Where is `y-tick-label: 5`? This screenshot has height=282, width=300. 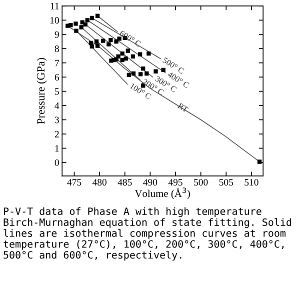 y-tick-label: 5 is located at coordinates (57, 91).